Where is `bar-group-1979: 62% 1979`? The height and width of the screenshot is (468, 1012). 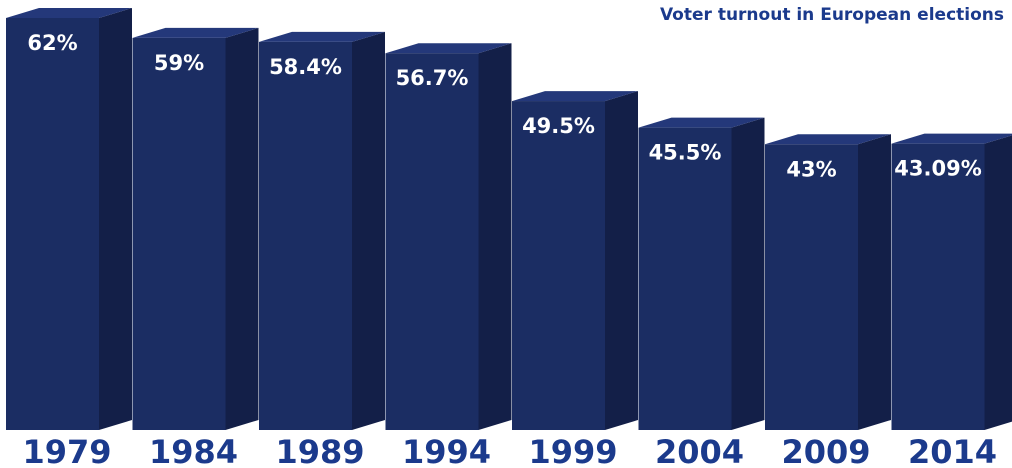
bar-group-1979: 62% 1979 is located at coordinates (69, 238).